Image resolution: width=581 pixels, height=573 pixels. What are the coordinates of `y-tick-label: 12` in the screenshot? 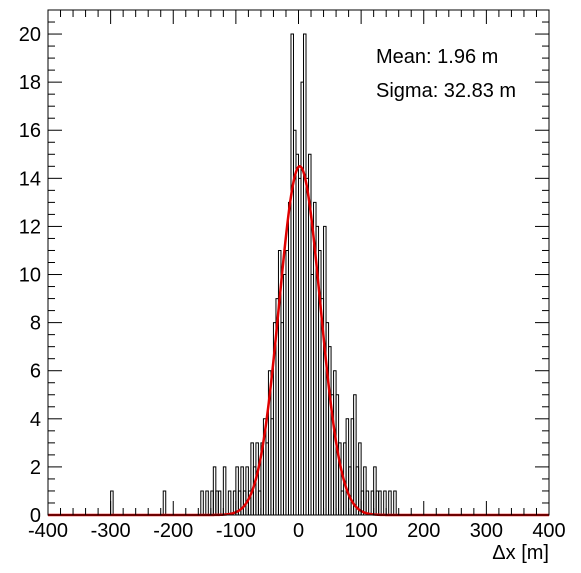 It's located at (30, 227).